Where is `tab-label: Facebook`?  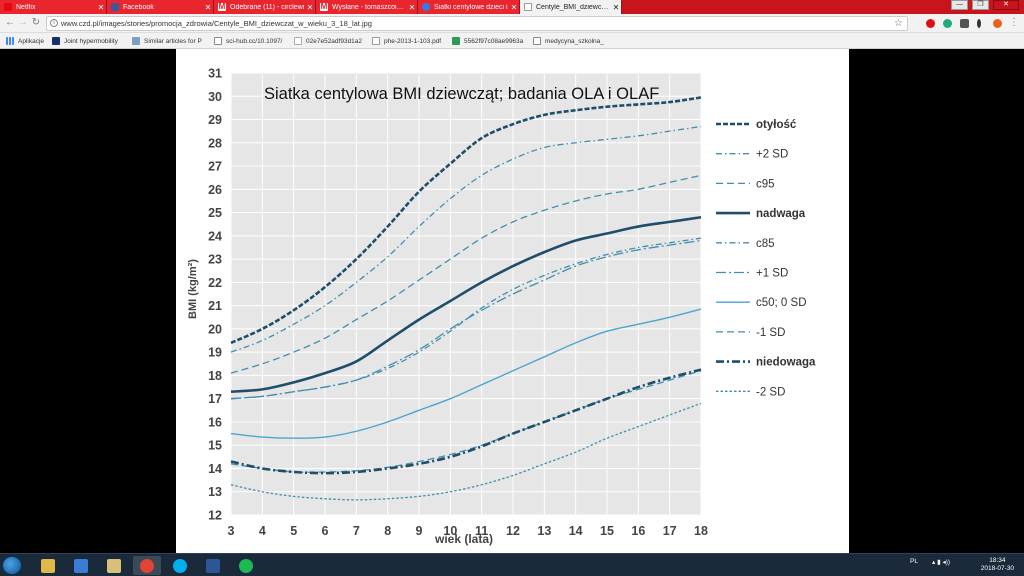
tab-label: Facebook is located at coordinates (138, 7).